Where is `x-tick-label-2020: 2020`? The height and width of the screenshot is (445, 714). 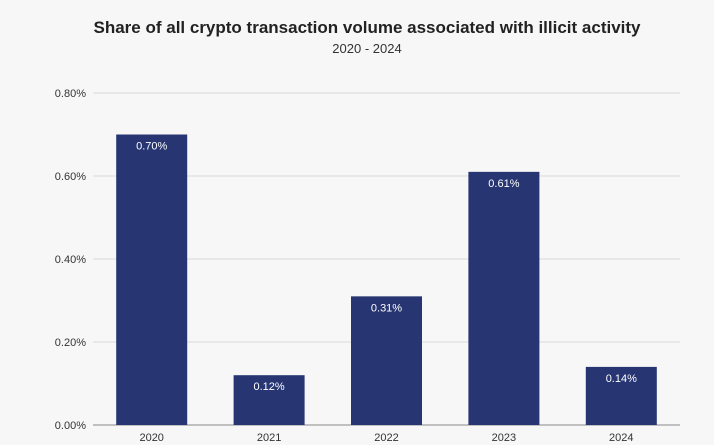
x-tick-label-2020: 2020 is located at coordinates (151, 438).